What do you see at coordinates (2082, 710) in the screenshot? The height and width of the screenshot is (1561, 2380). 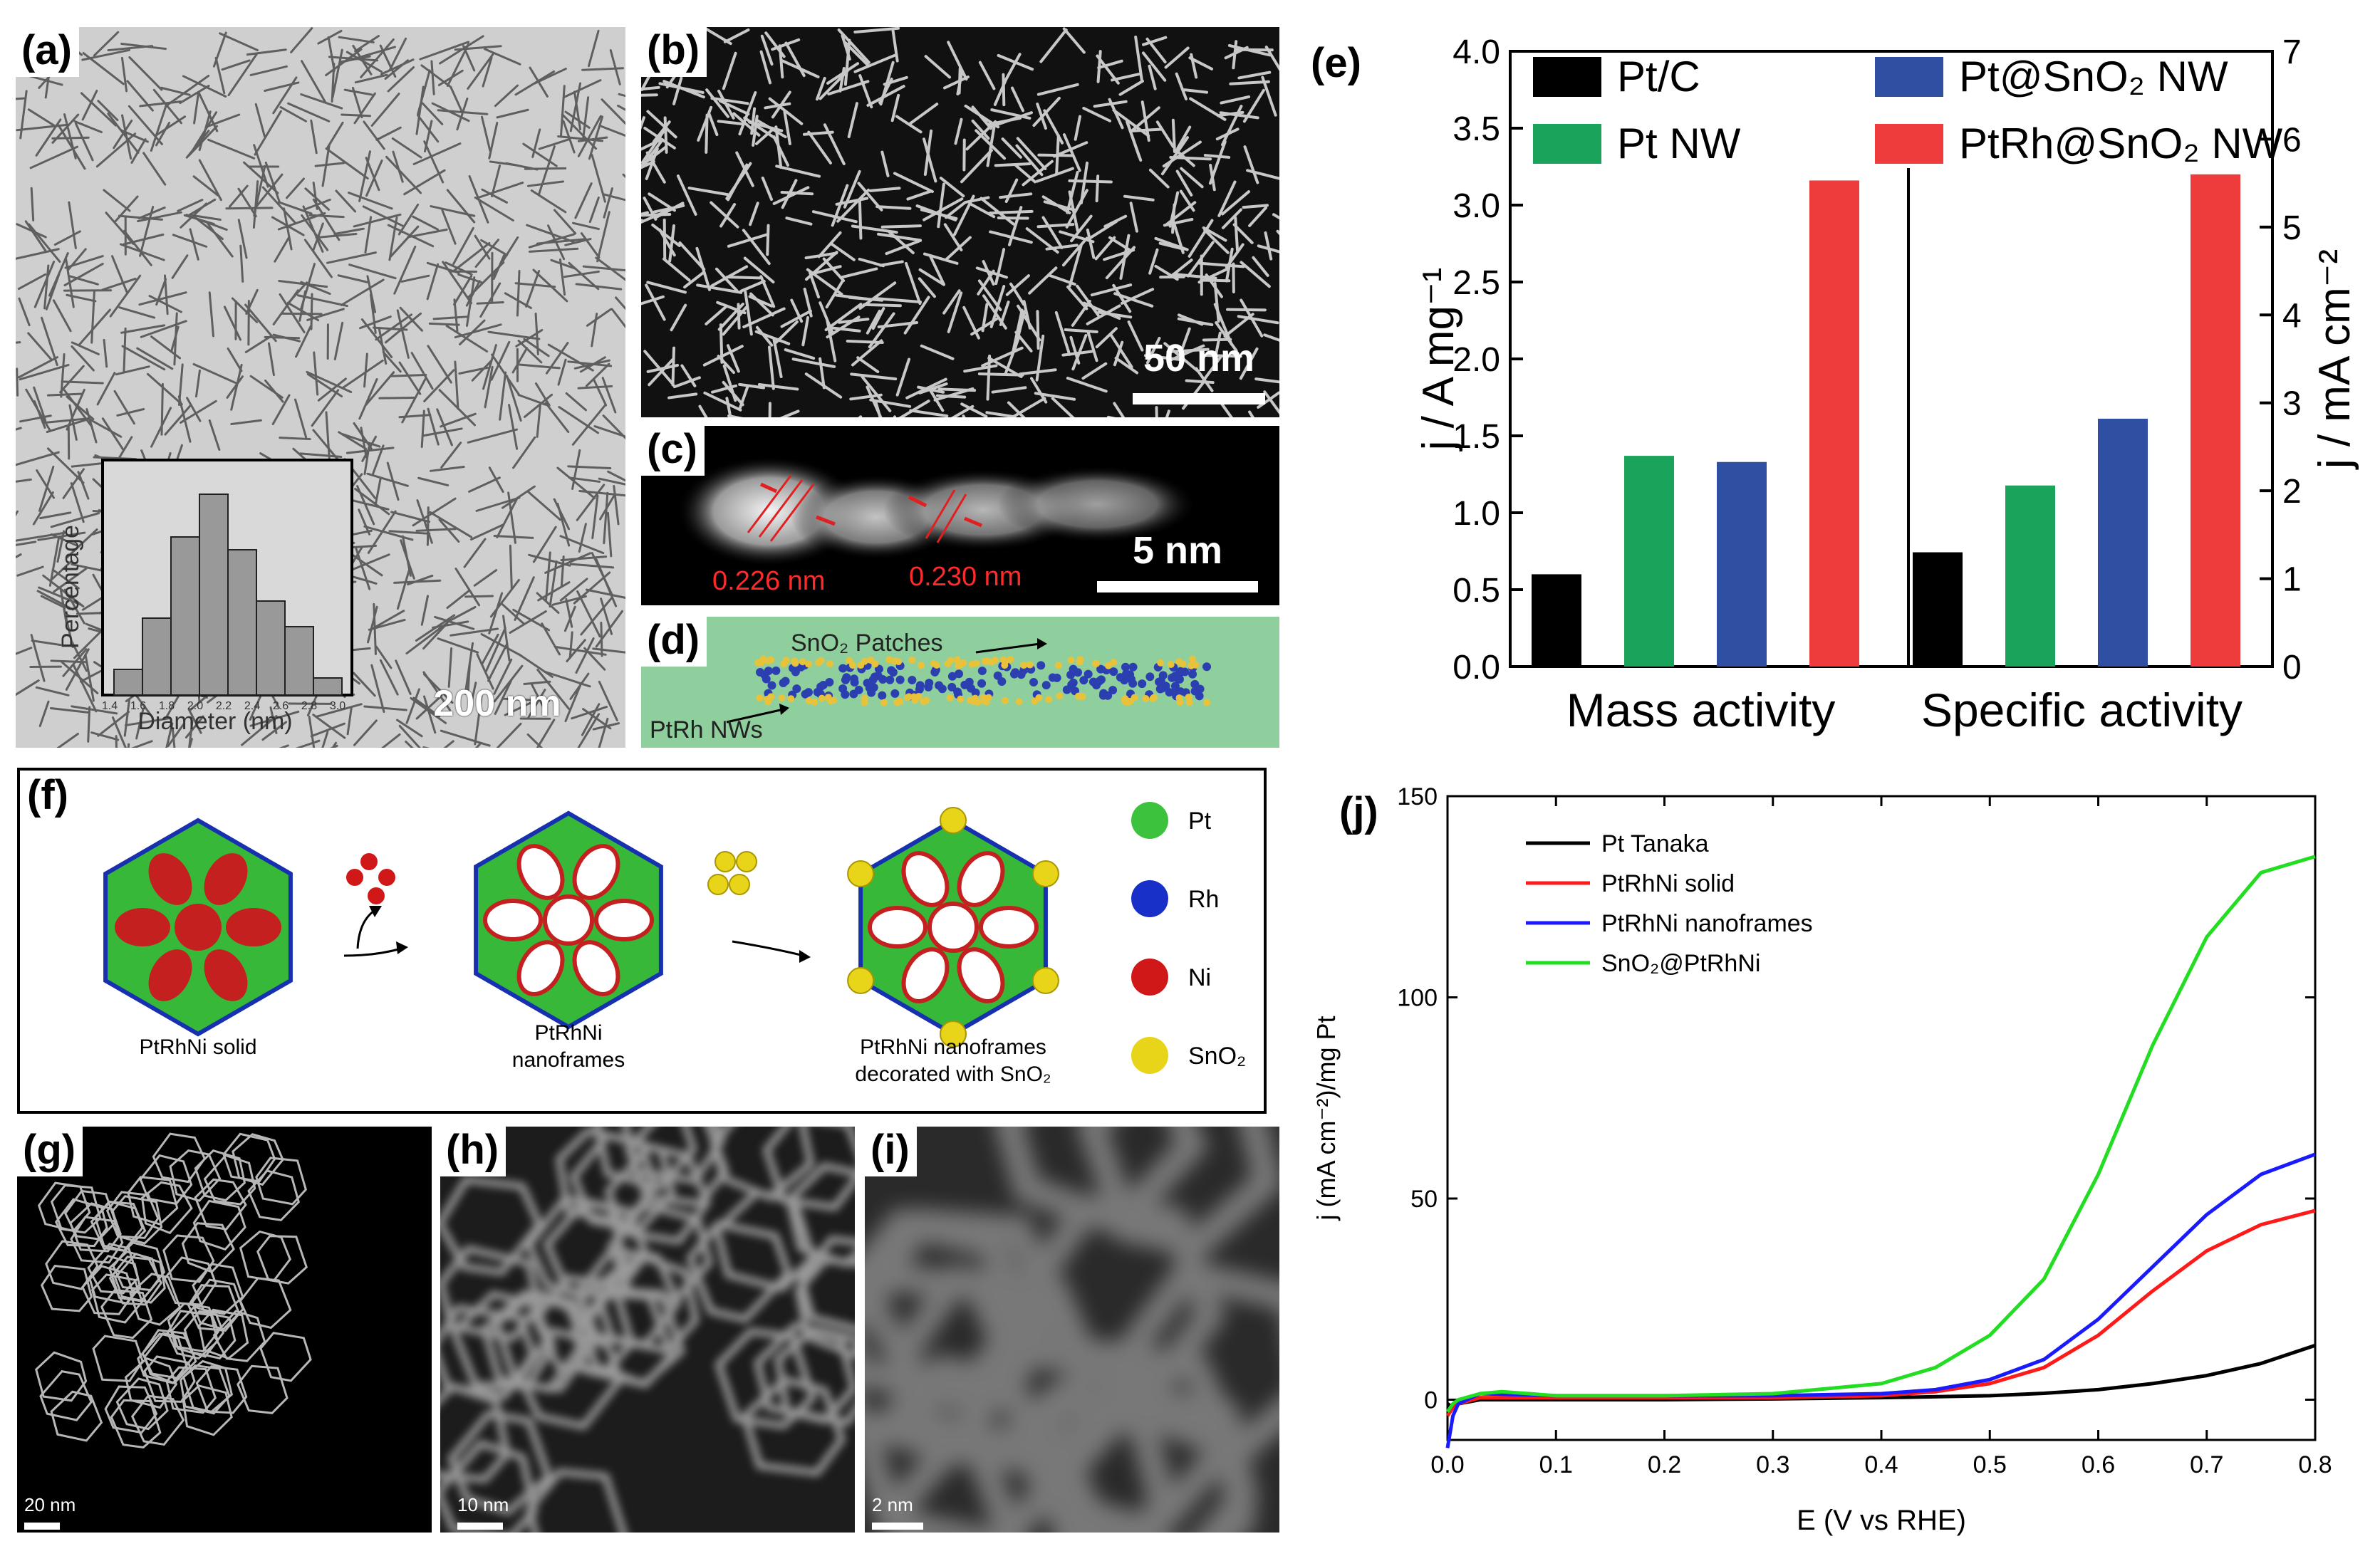 I see `group-label: Specific activity` at bounding box center [2082, 710].